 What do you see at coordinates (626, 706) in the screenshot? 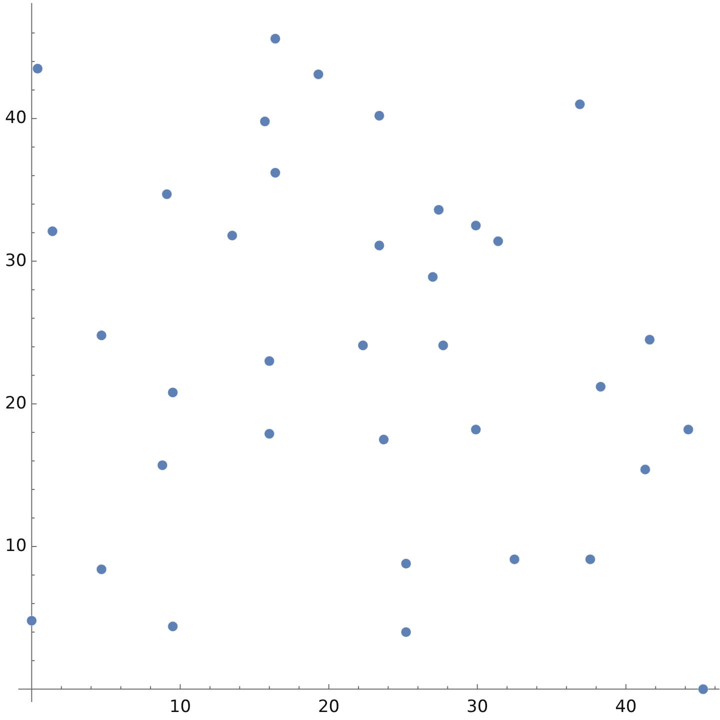
I see `x-tick-label: 40` at bounding box center [626, 706].